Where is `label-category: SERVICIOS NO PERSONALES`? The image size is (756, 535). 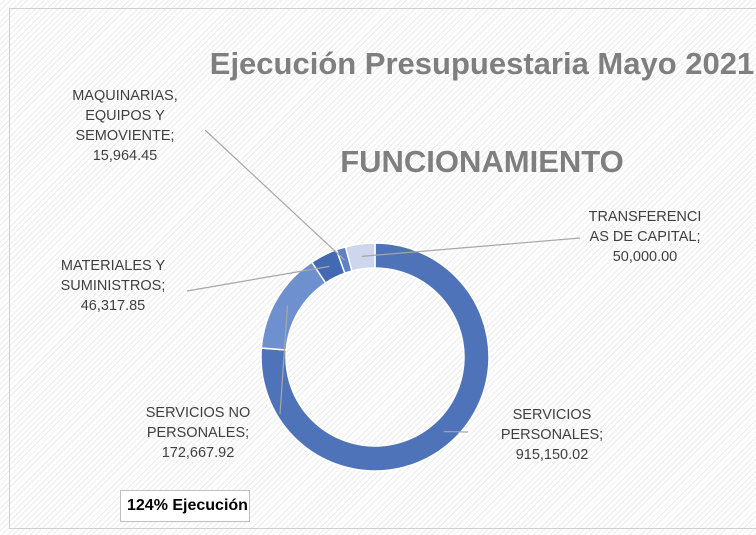
label-category: SERVICIOS NO PERSONALES is located at coordinates (198, 423).